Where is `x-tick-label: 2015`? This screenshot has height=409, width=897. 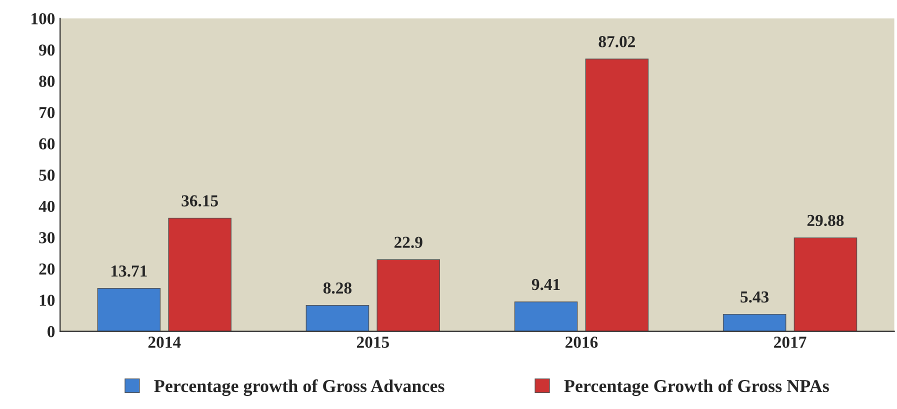 x-tick-label: 2015 is located at coordinates (372, 342).